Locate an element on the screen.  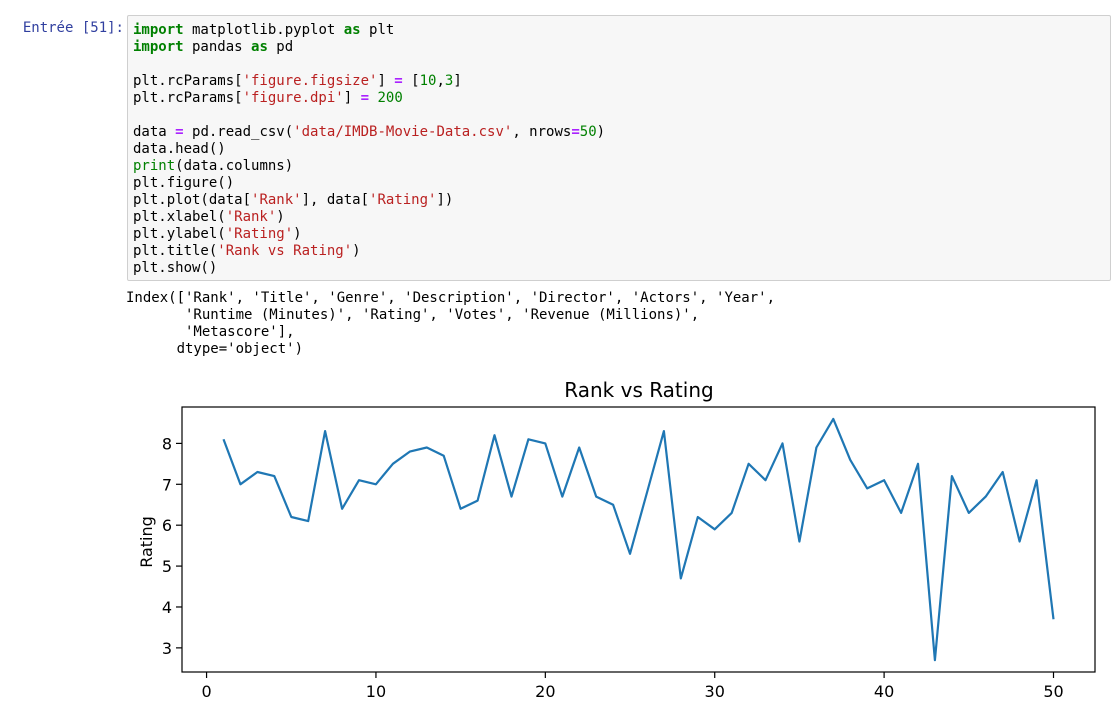
code-token: 'data/IMDB-Movie-Data.csv' is located at coordinates (403, 132).